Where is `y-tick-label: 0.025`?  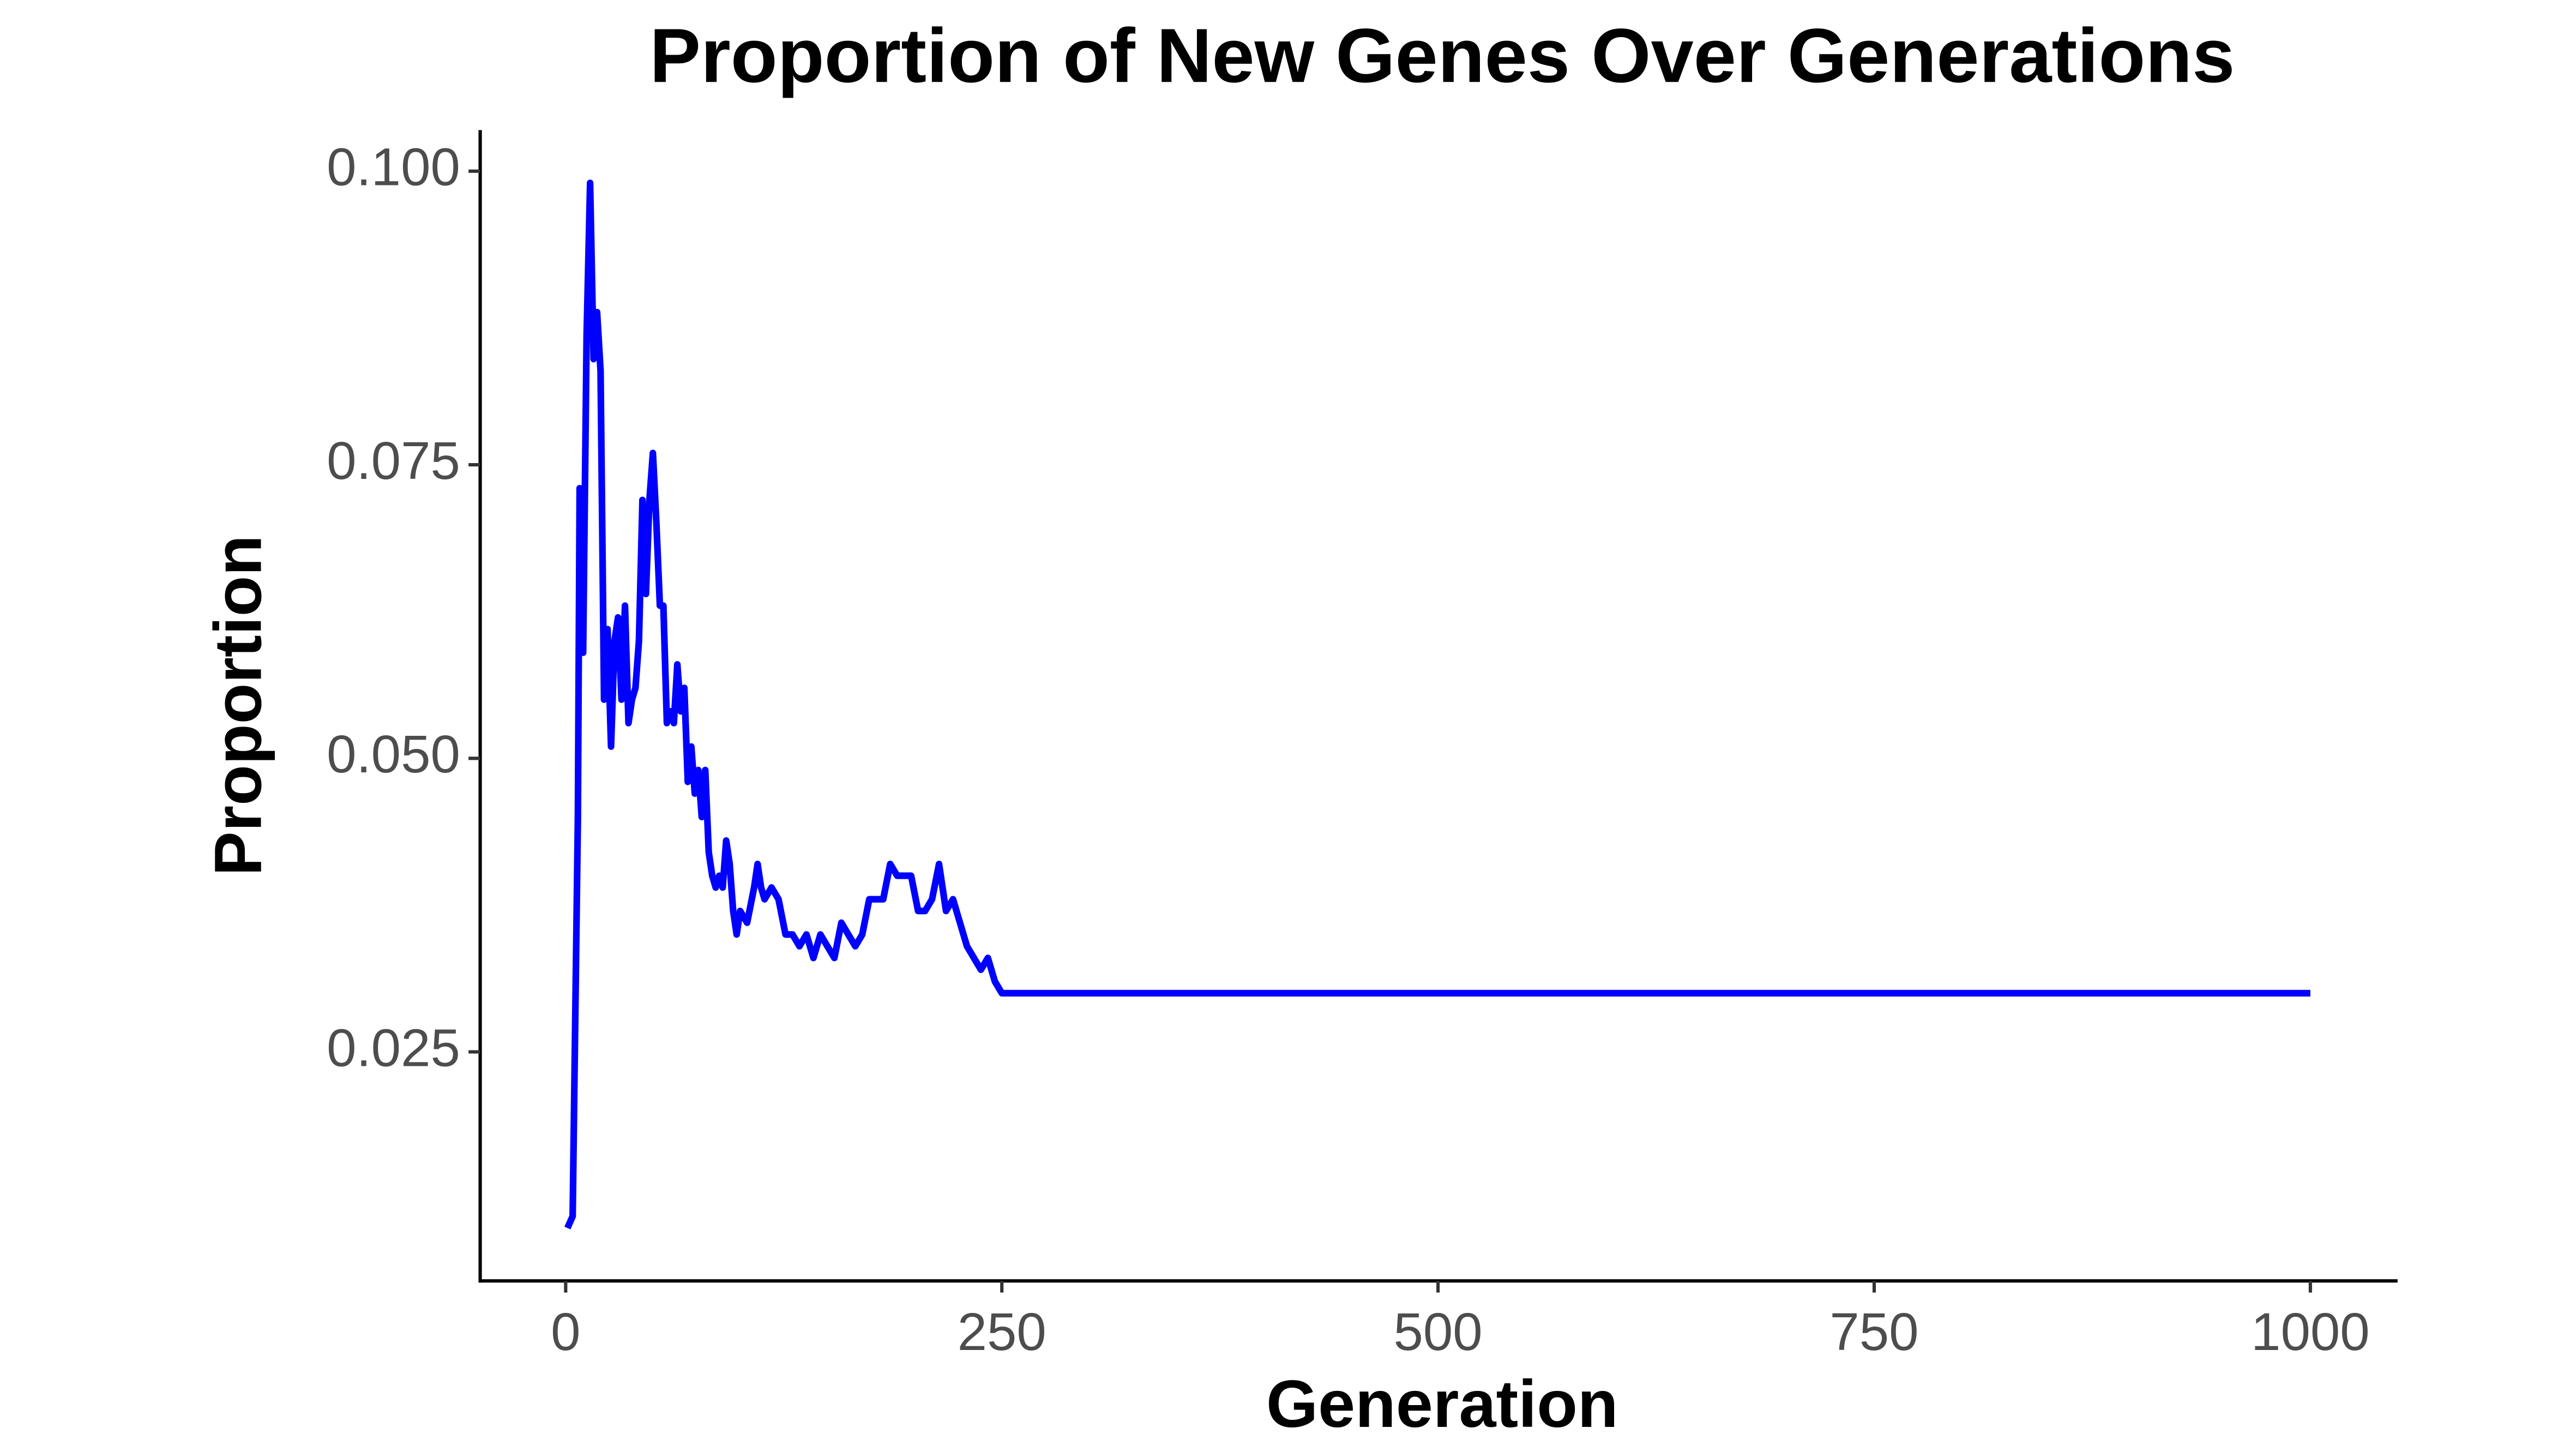 y-tick-label: 0.025 is located at coordinates (393, 1047).